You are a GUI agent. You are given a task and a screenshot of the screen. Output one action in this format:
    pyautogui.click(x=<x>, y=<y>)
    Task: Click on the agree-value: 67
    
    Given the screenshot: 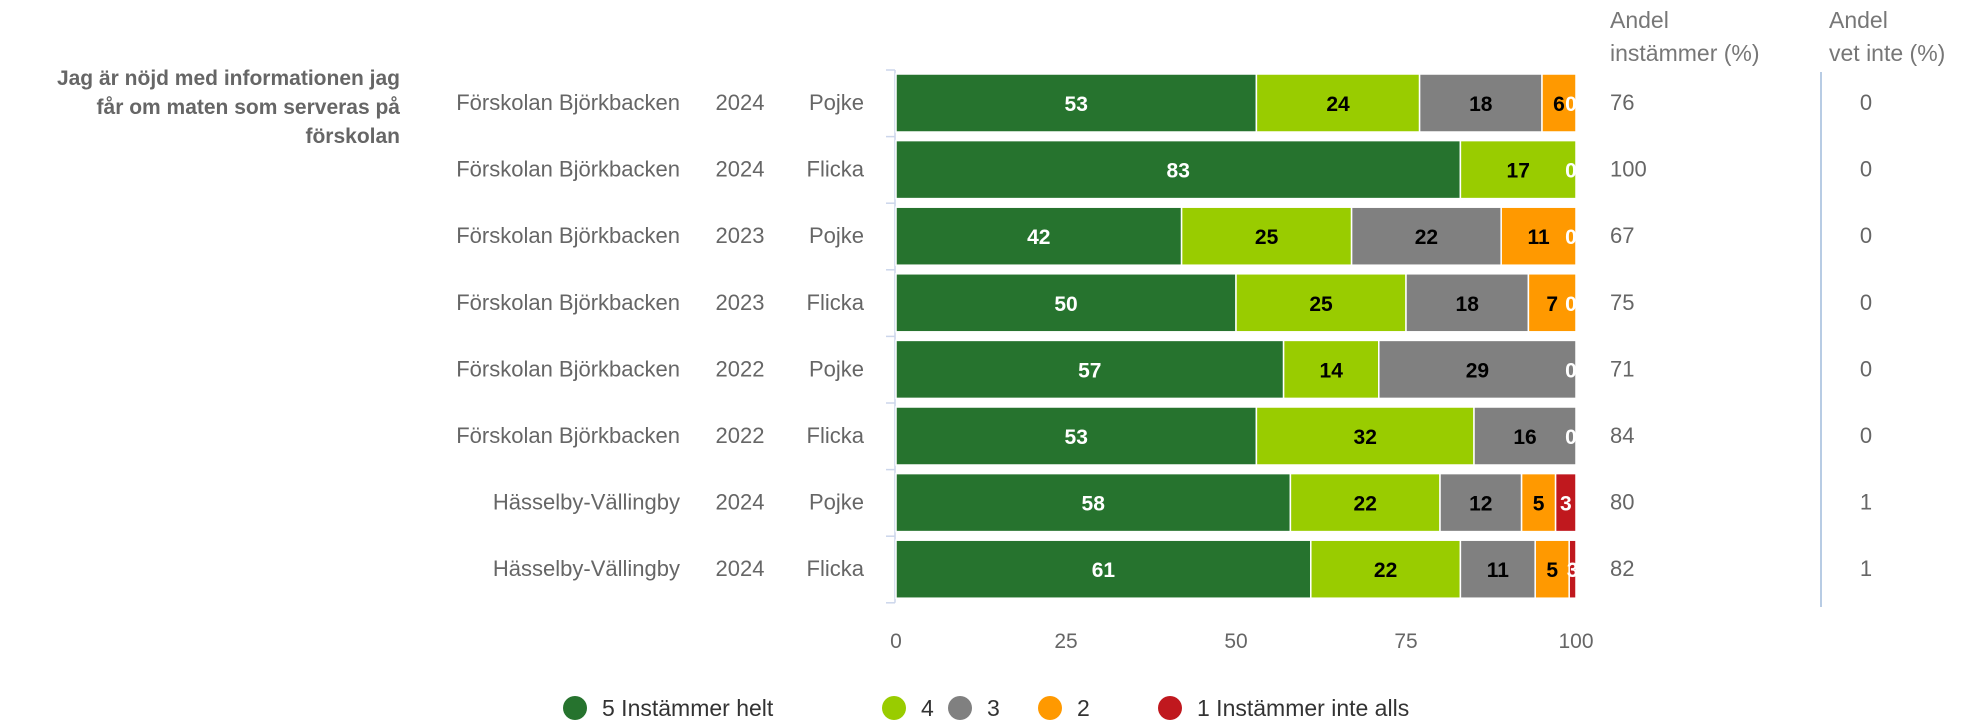 What is the action you would take?
    pyautogui.click(x=1622, y=235)
    